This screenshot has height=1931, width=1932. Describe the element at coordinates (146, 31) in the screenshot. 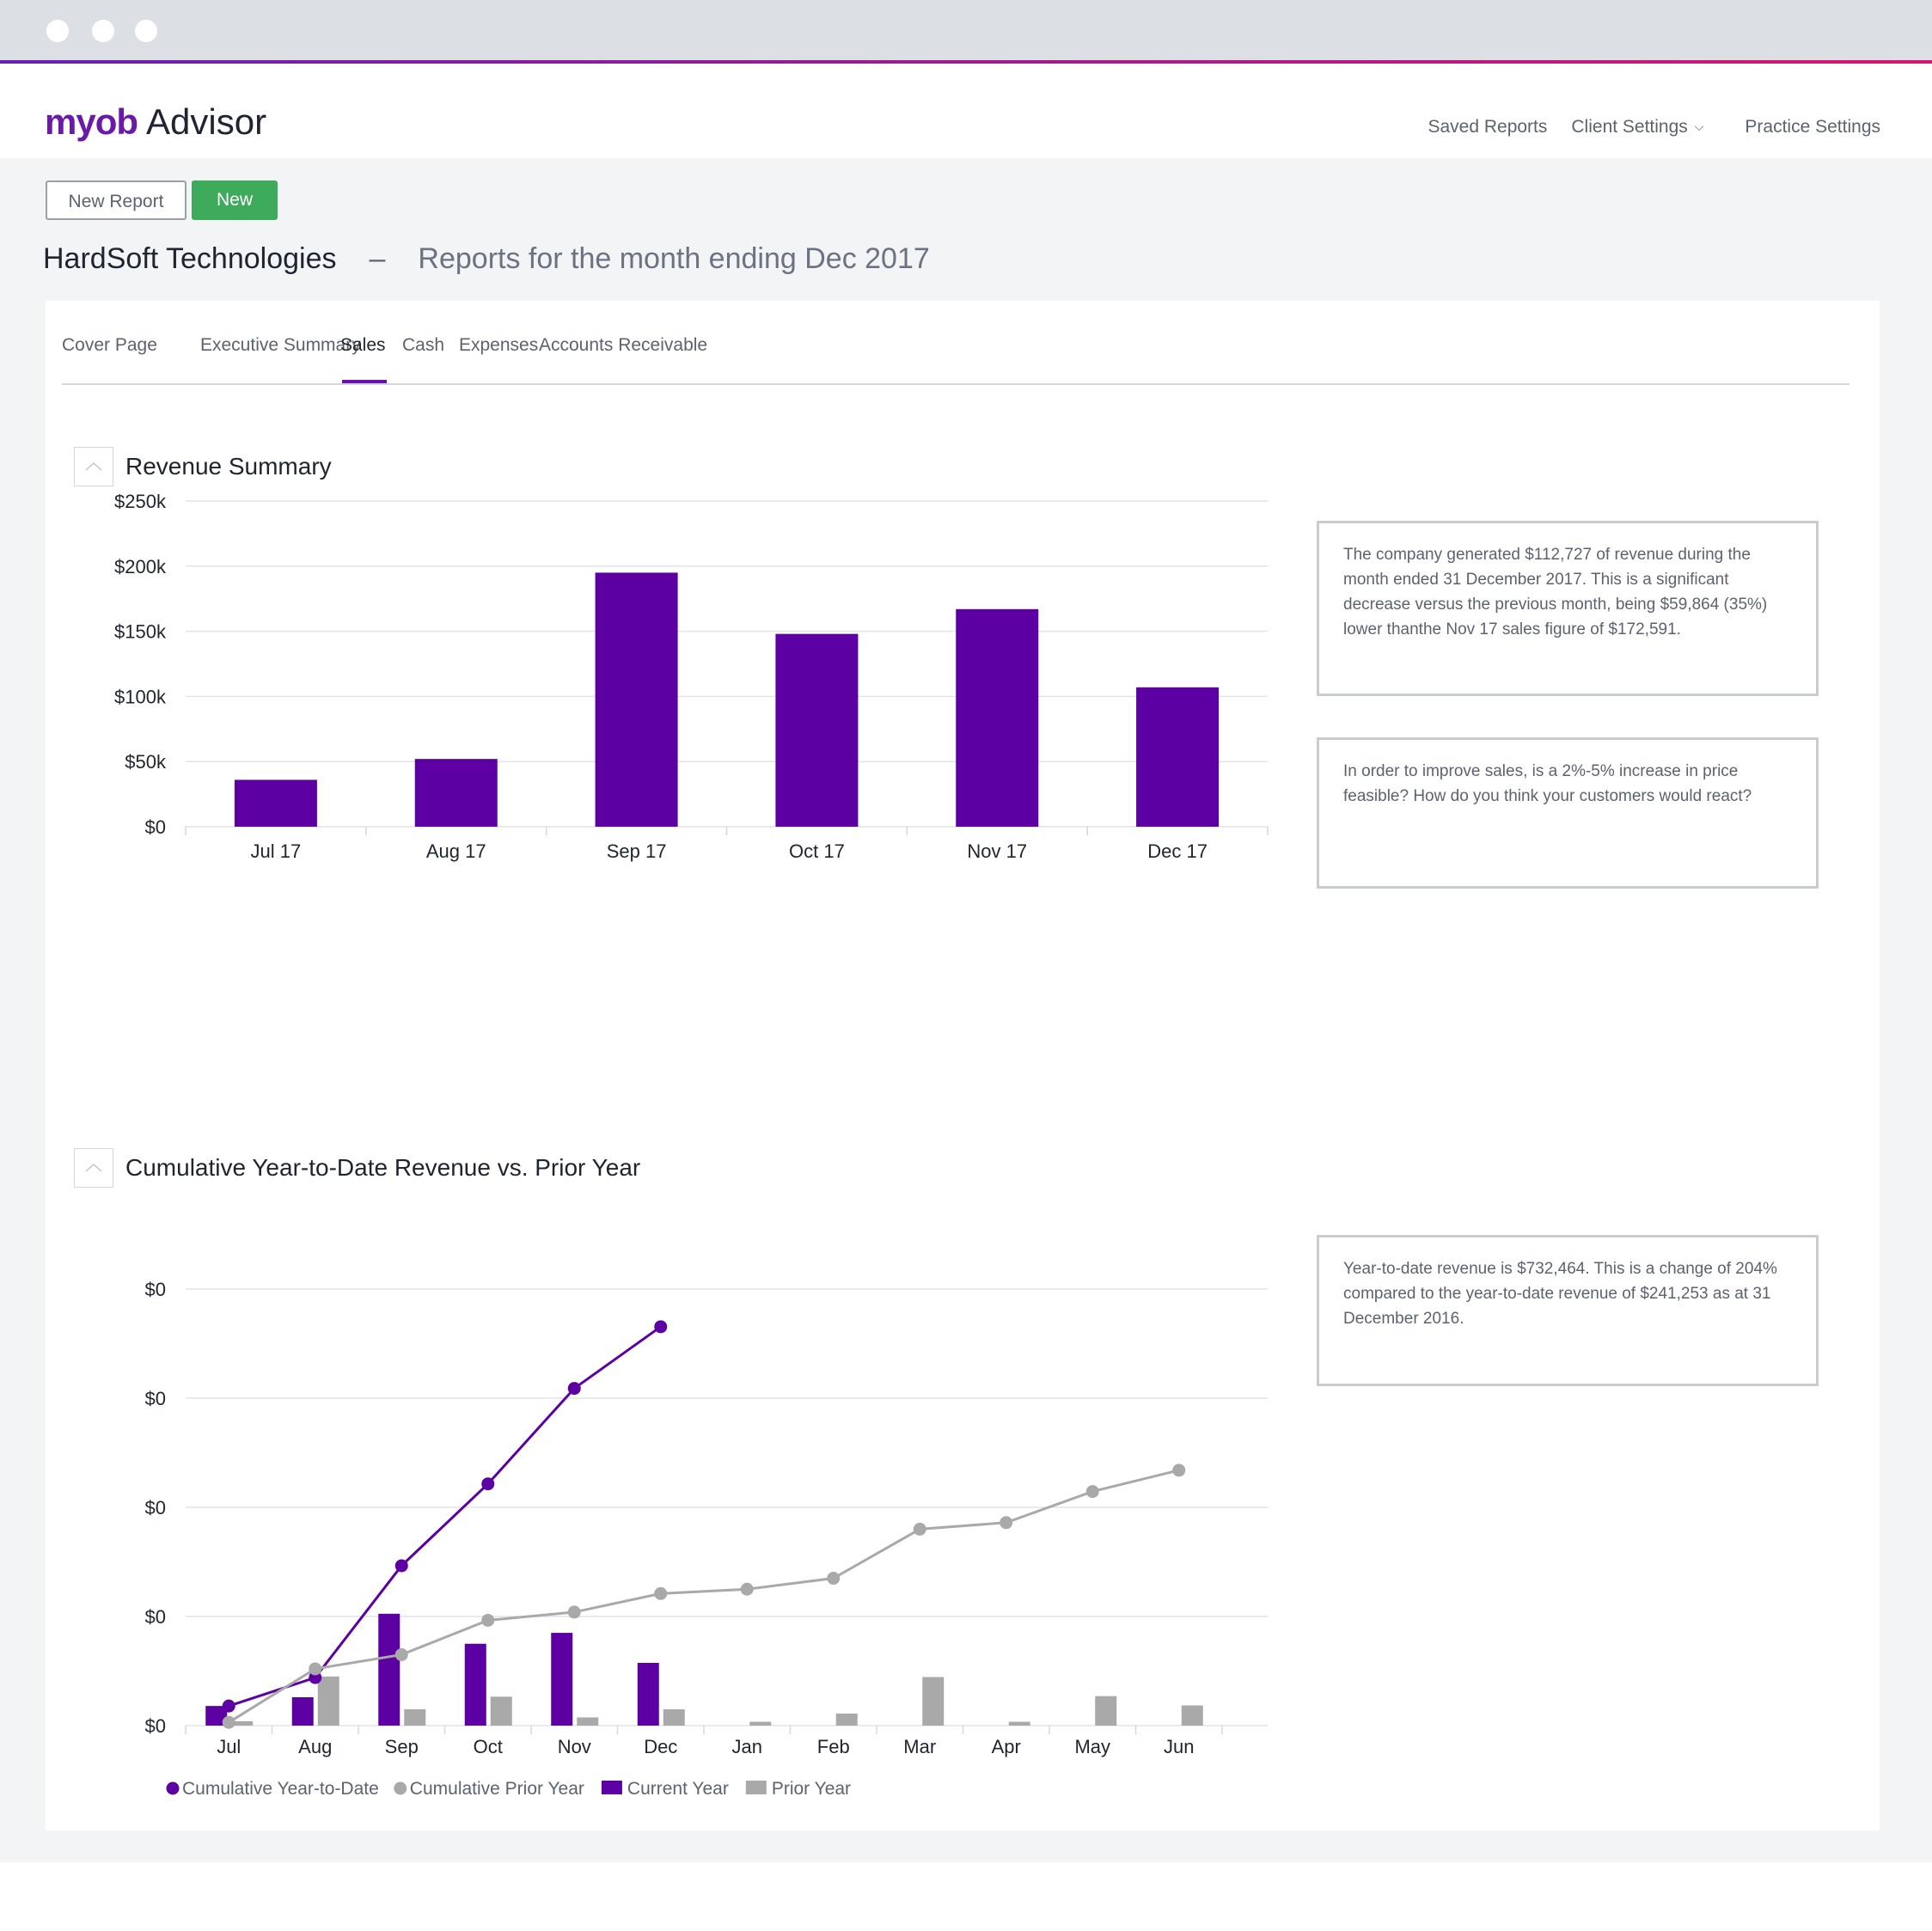

I see `window-zoom-dot` at that location.